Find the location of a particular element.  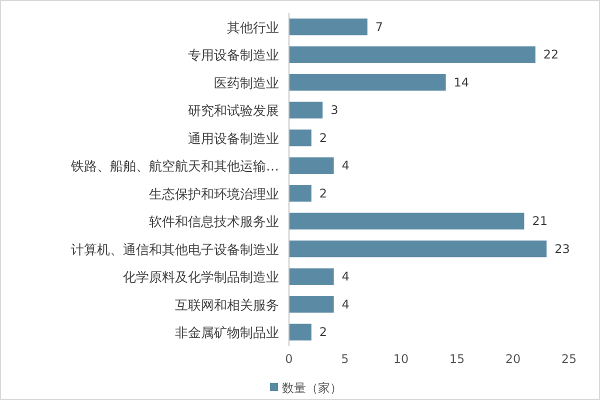

y-tick-label: 通用设备制造业 is located at coordinates (233, 139).